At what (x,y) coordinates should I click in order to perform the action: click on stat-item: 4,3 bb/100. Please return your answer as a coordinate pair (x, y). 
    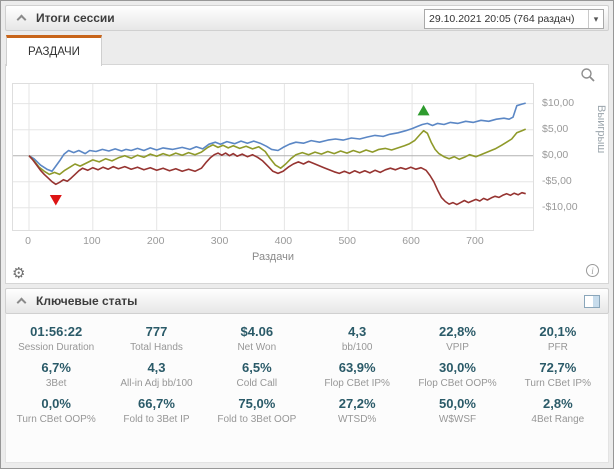
    Looking at the image, I should click on (357, 338).